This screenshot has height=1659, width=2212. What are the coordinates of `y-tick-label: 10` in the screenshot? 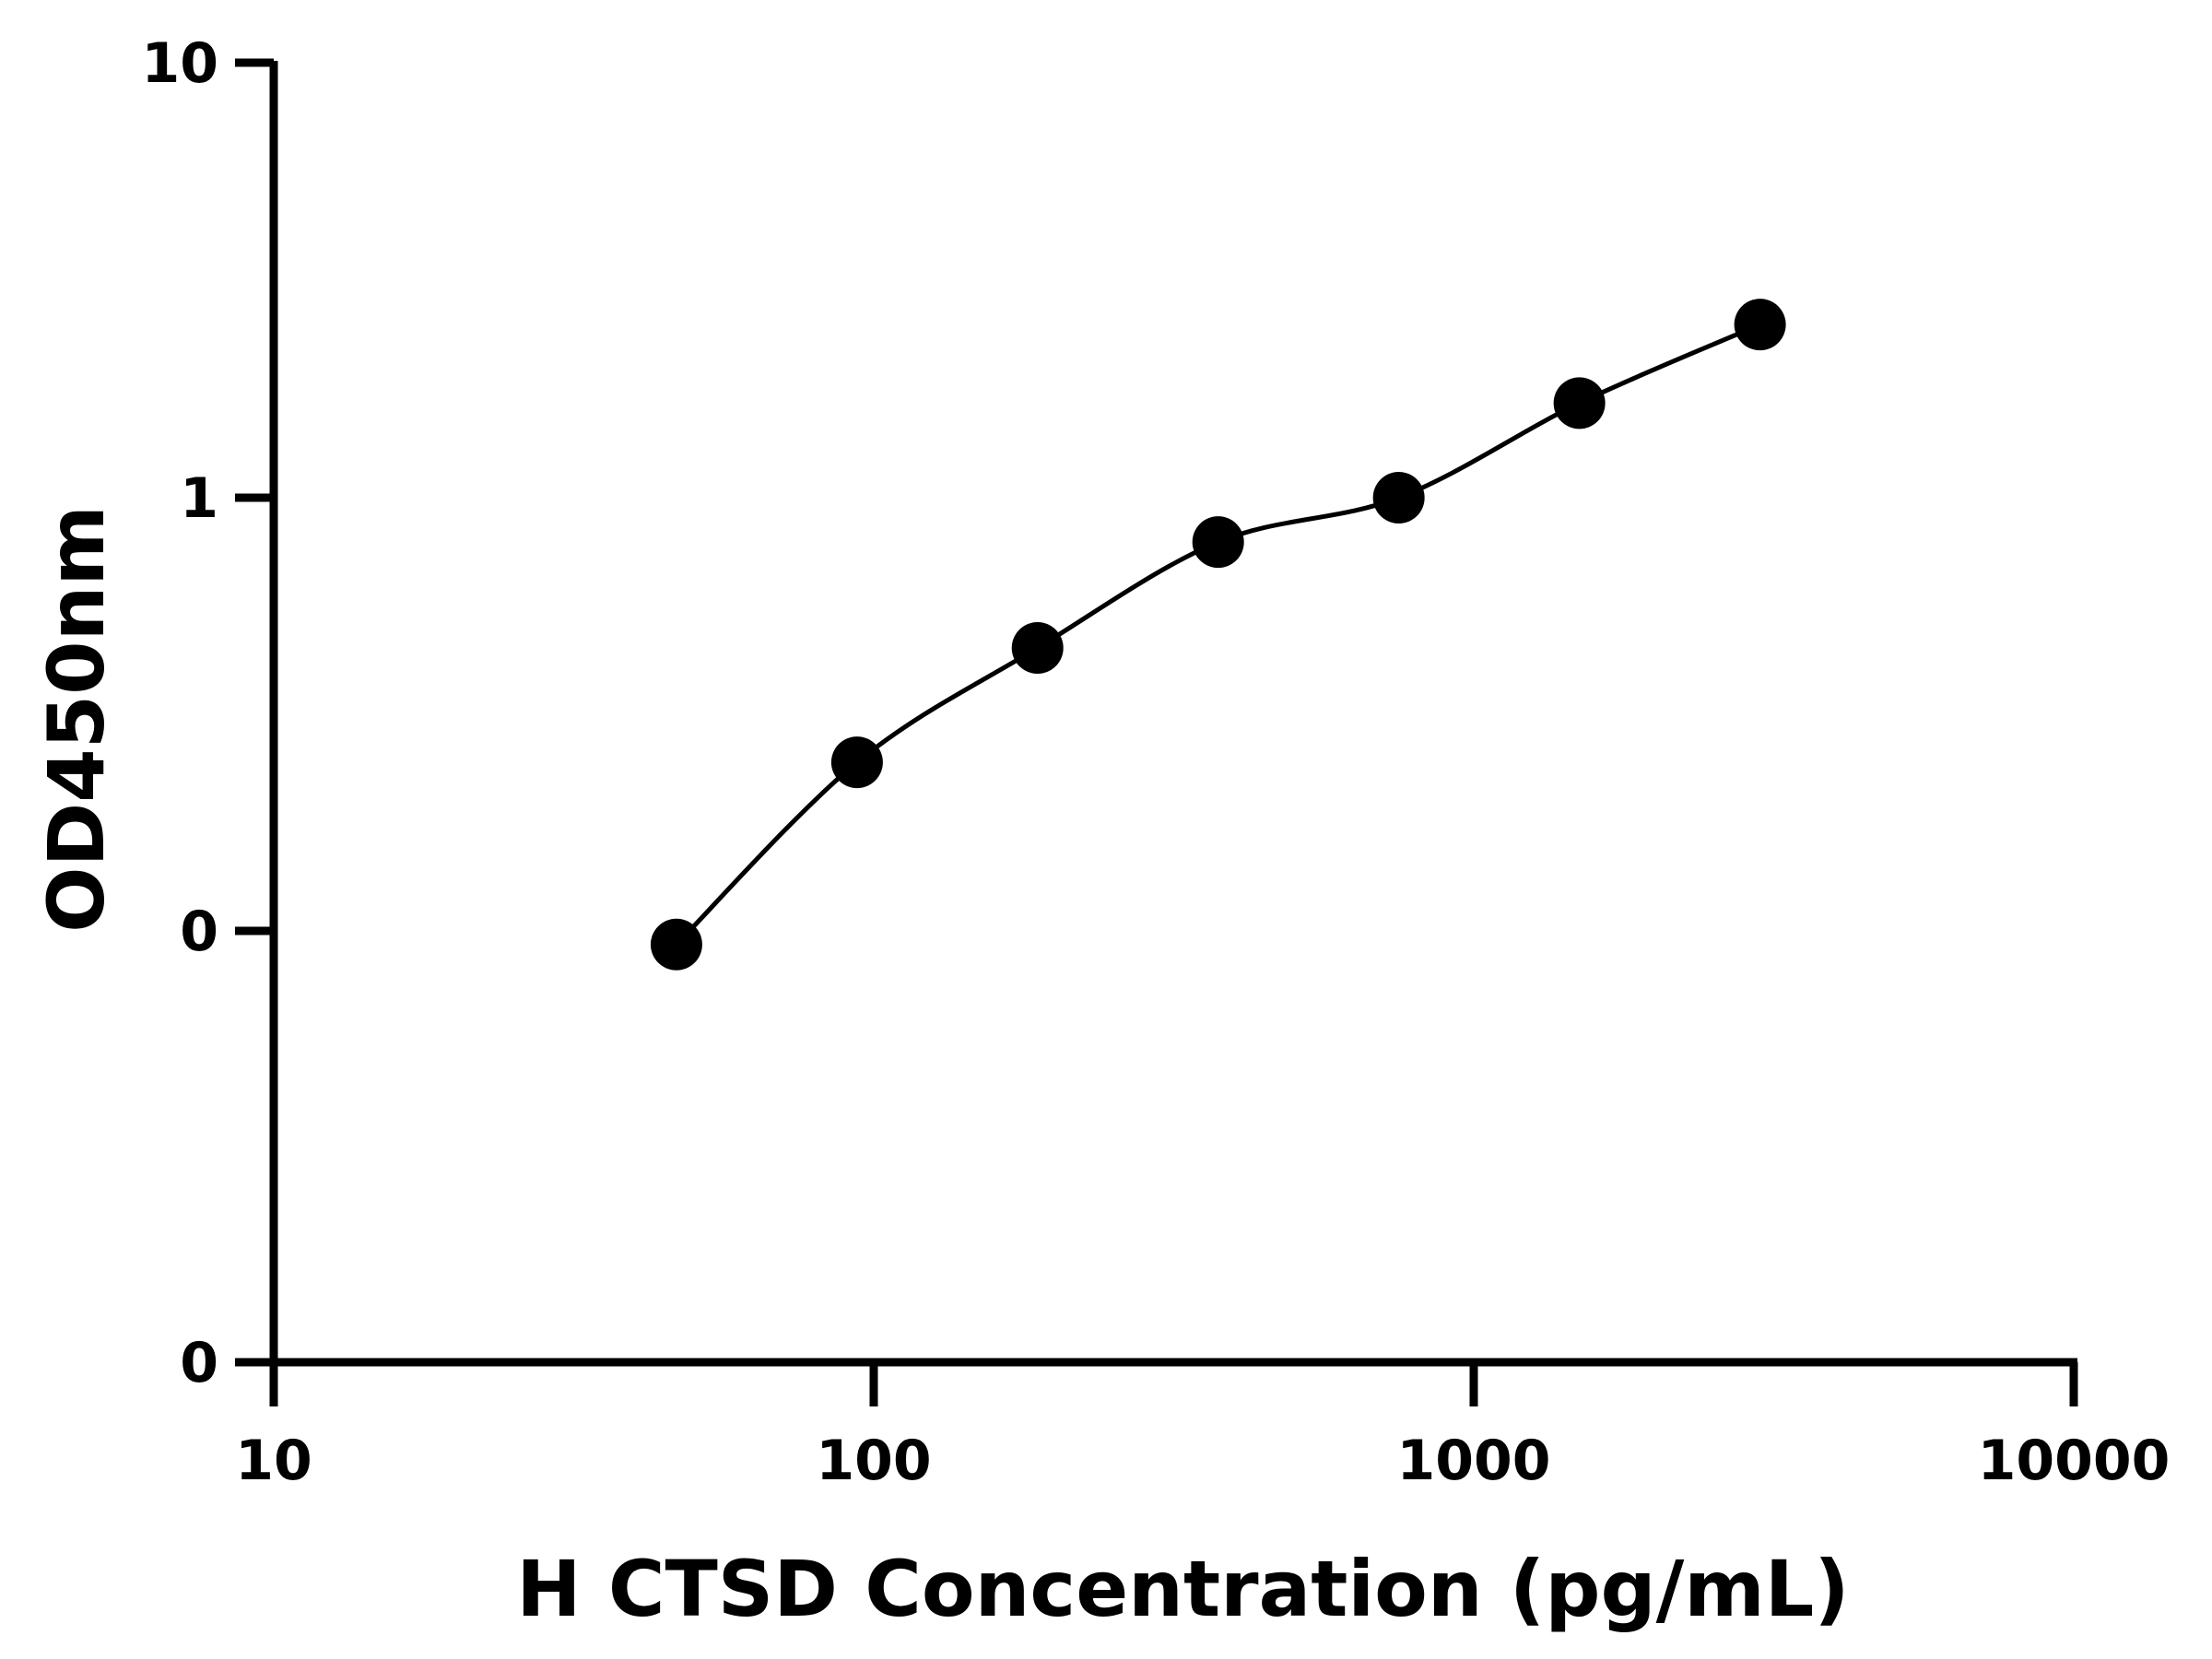 It's located at (180, 63).